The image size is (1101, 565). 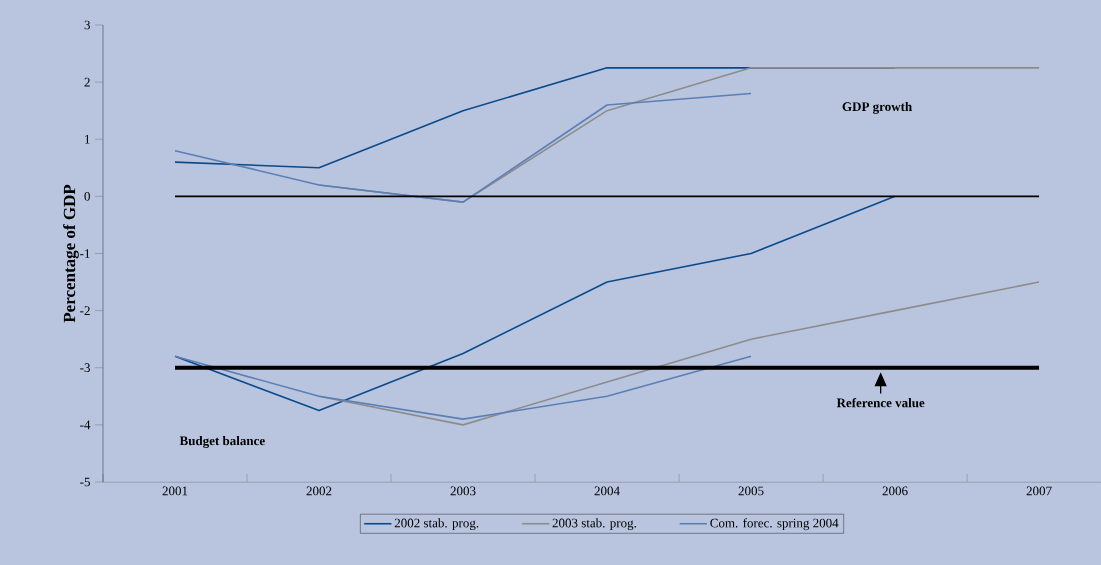 I want to click on x-tick-label: 2004, so click(x=607, y=491).